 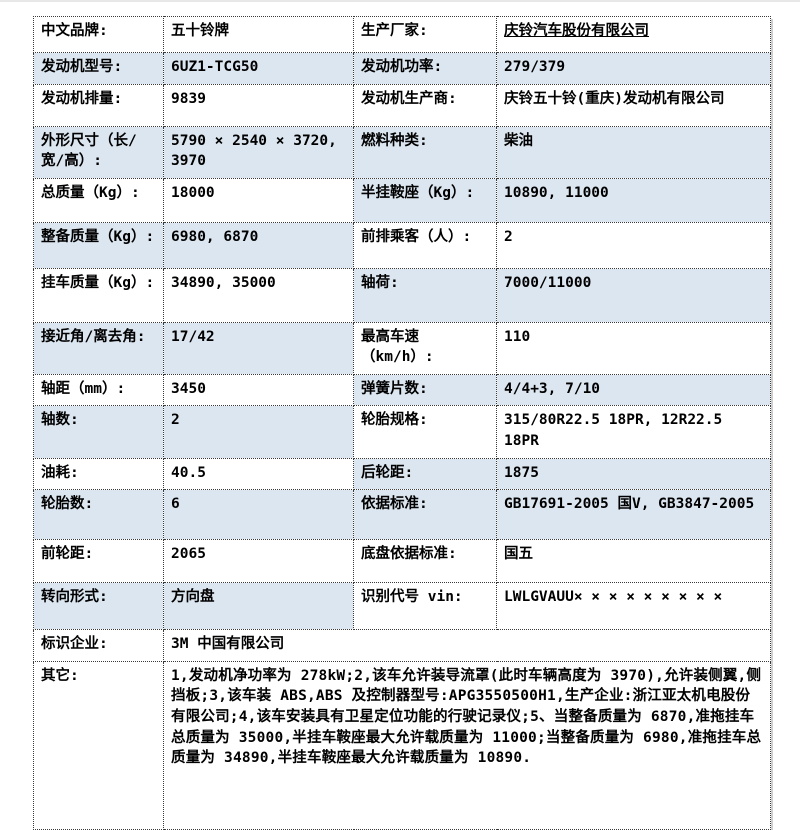 I want to click on table-row: 轴距（mm）: 3450 弹簧片数: 4/4+3, 7/10, so click(x=402, y=390).